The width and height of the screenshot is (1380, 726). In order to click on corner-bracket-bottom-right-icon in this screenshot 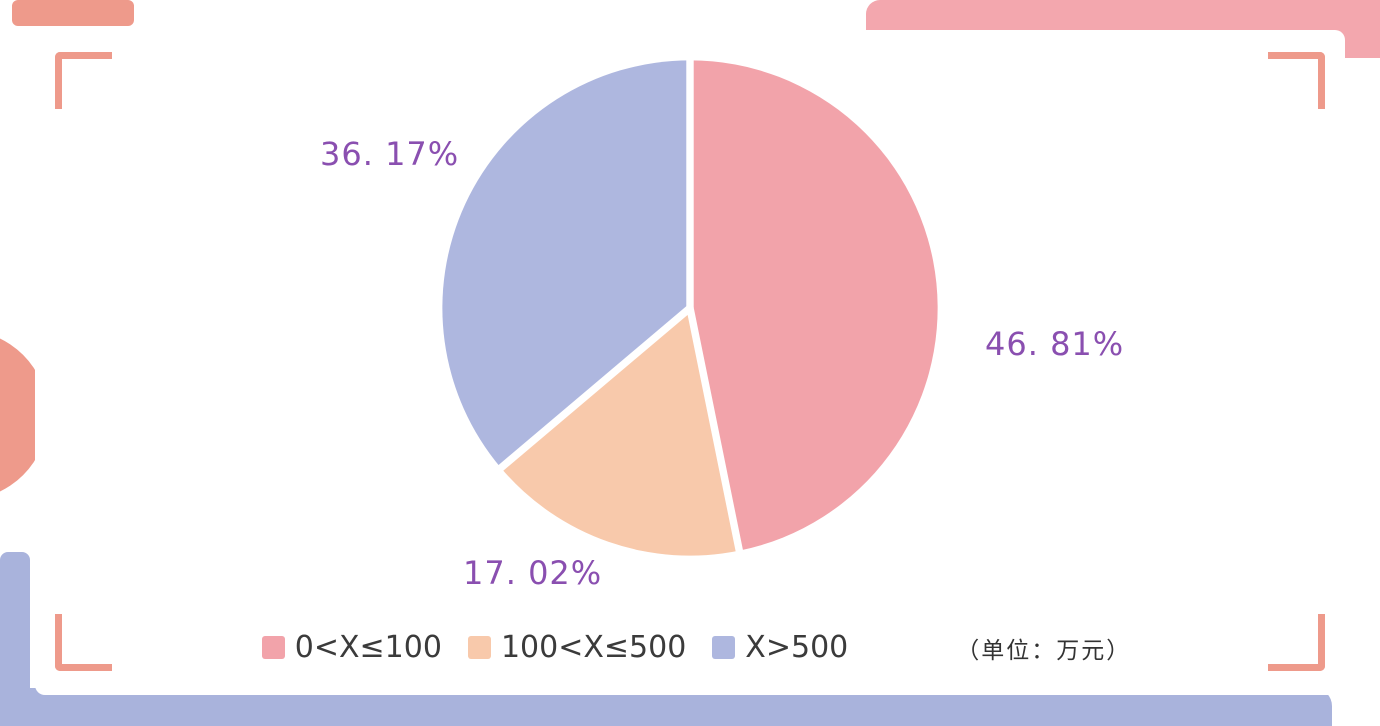, I will do `click(1296, 642)`.